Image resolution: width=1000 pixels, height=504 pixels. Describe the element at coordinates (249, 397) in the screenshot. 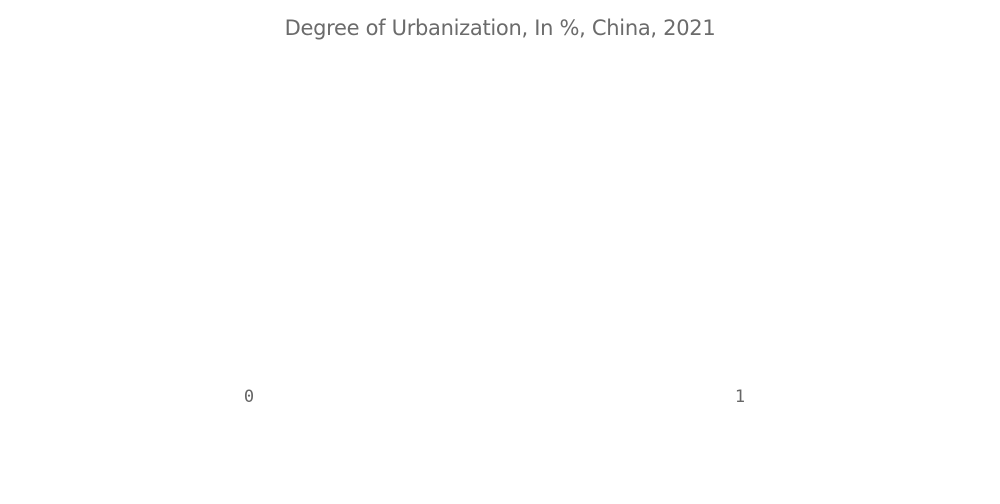

I see `x-tick-label: 0` at that location.